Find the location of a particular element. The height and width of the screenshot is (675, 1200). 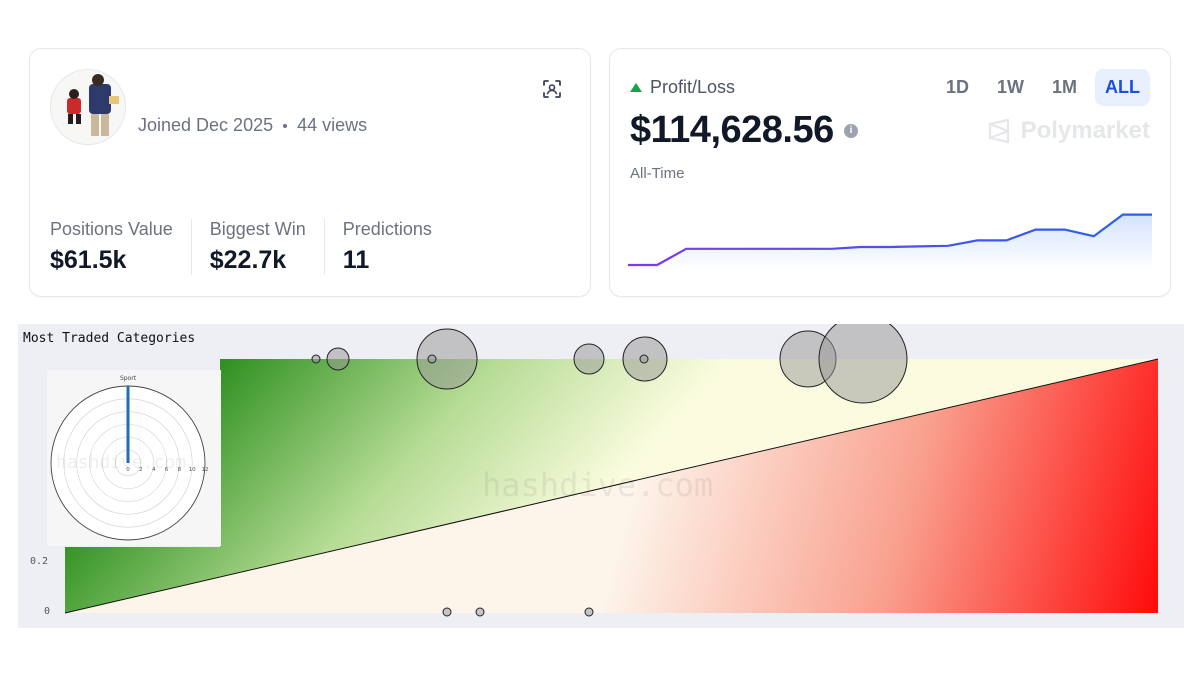

avatar is located at coordinates (88, 107).